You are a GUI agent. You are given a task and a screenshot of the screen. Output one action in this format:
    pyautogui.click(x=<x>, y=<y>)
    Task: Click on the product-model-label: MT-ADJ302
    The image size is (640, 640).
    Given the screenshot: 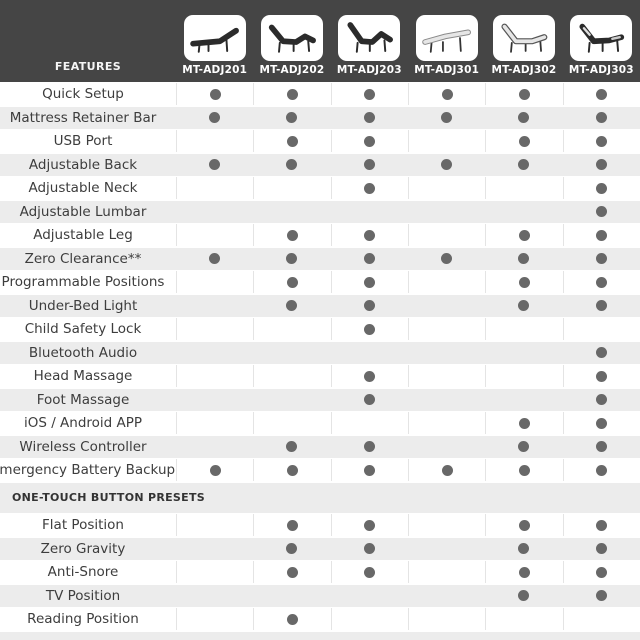 What is the action you would take?
    pyautogui.click(x=524, y=70)
    